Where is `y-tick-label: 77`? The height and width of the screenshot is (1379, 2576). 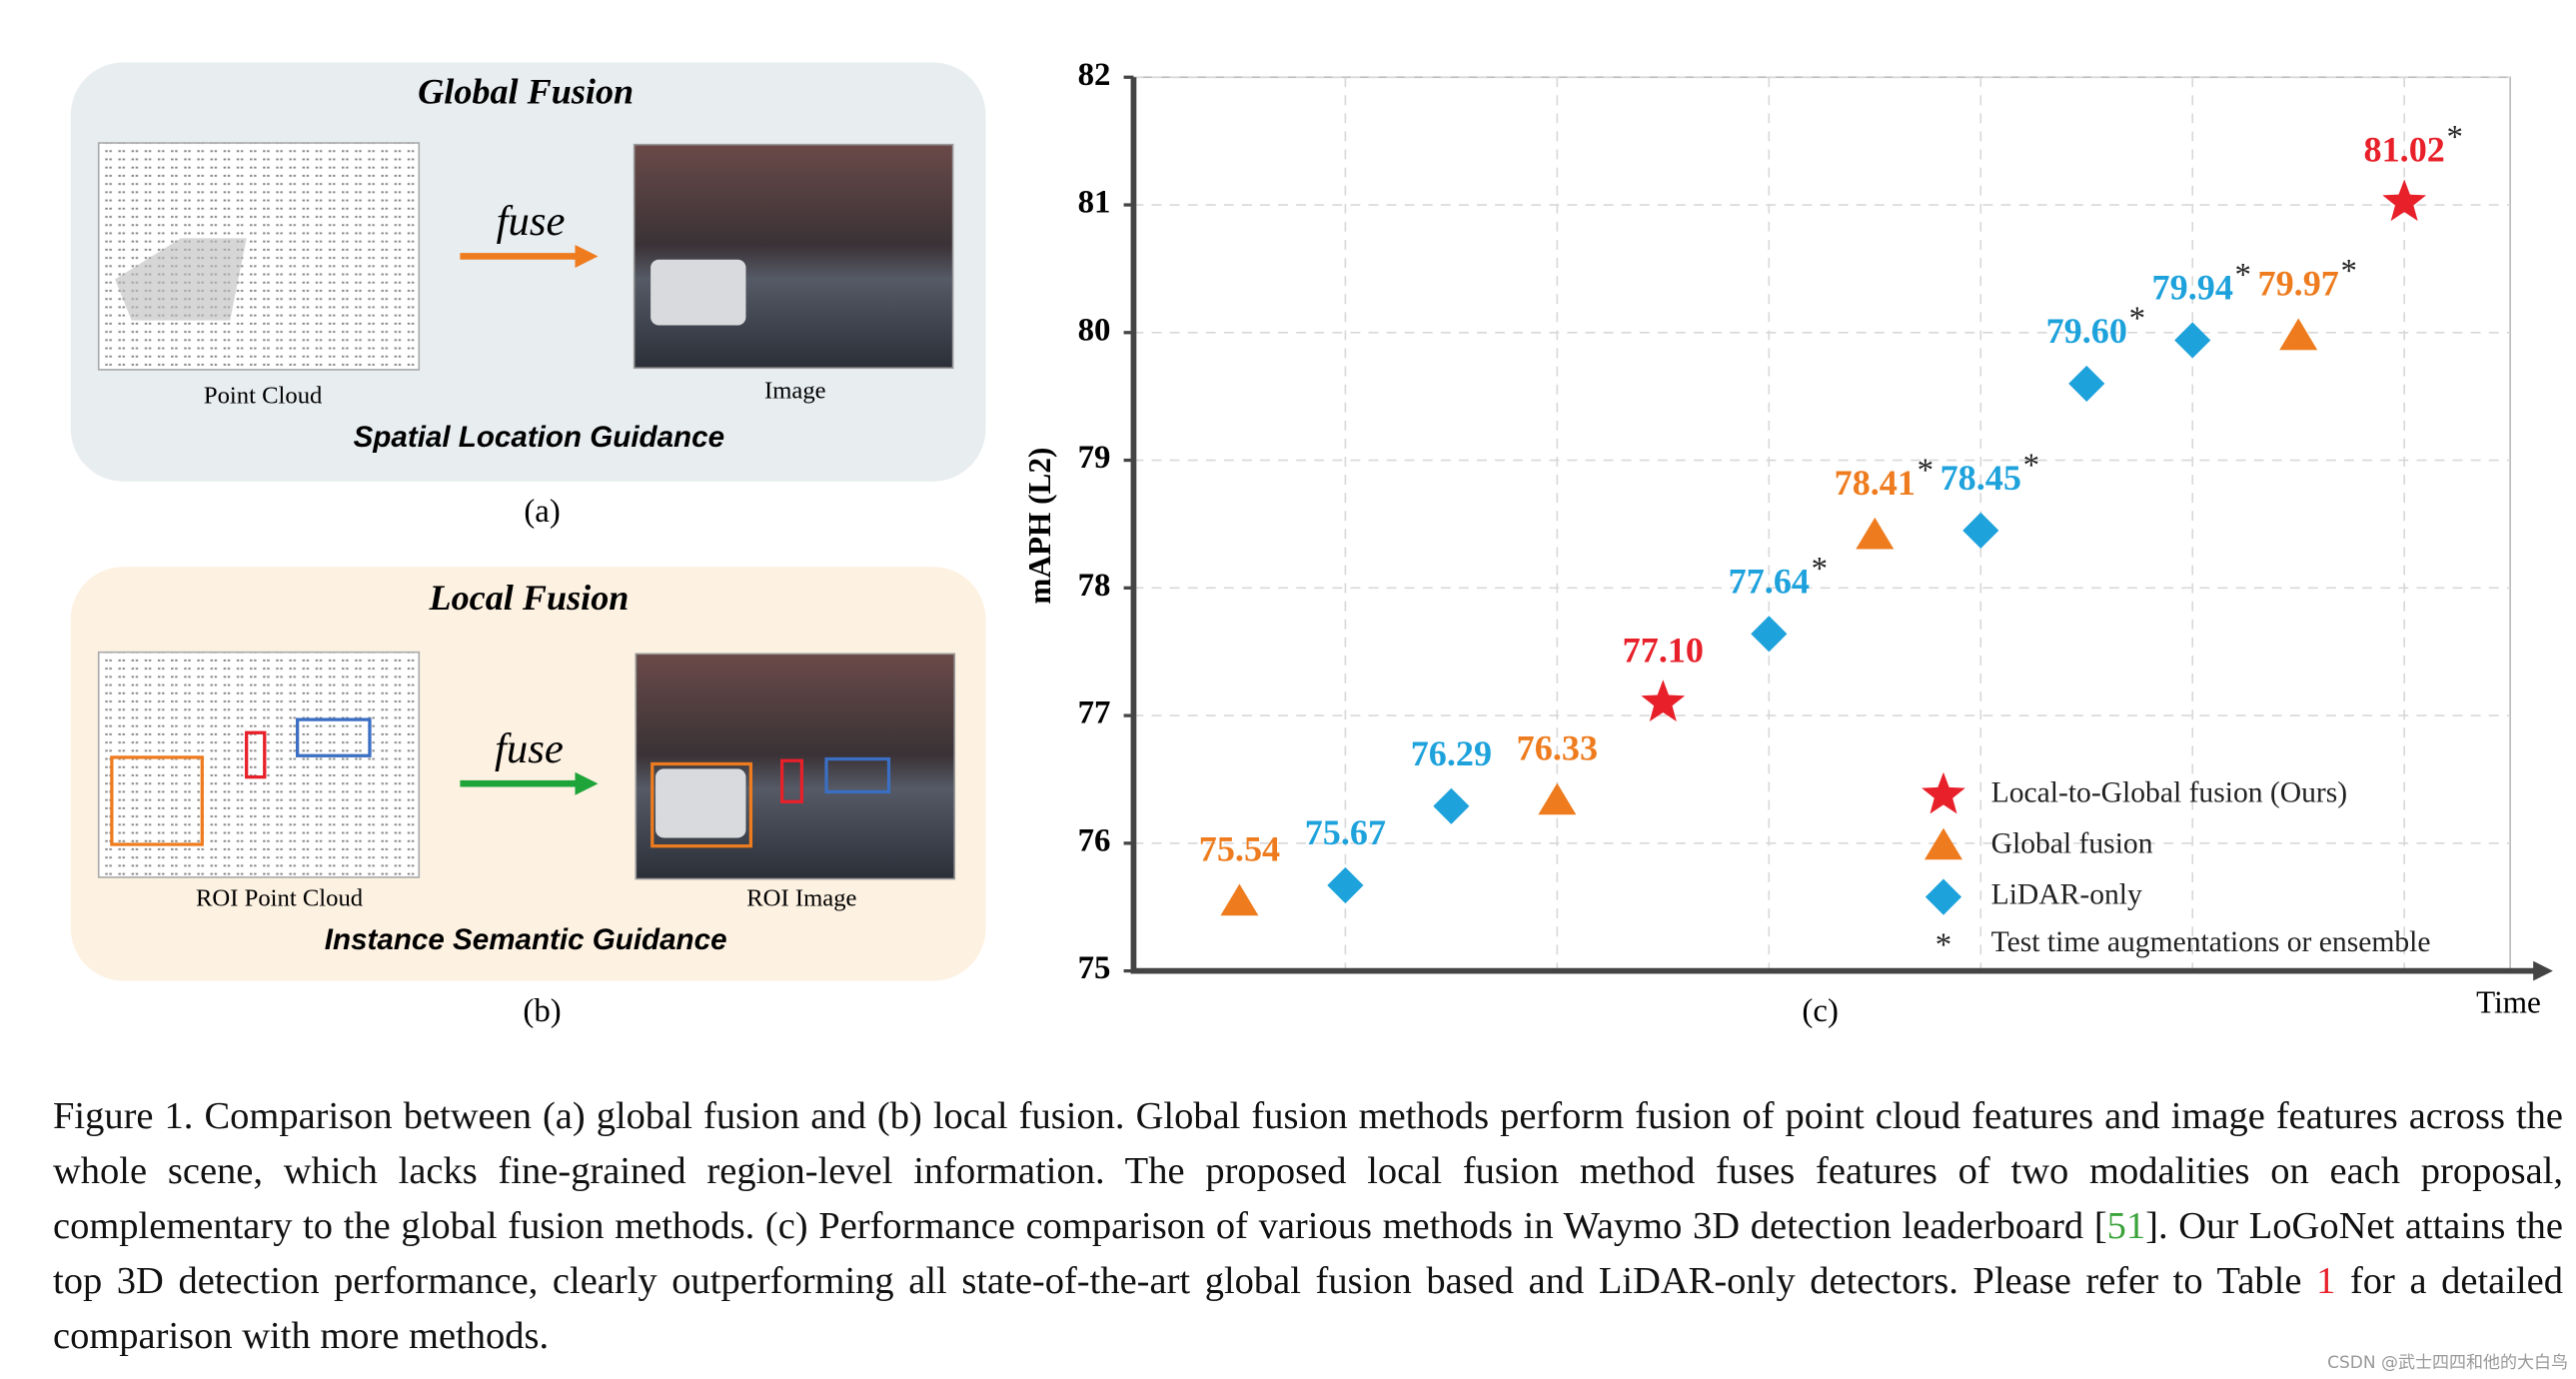
y-tick-label: 77 is located at coordinates (1094, 713).